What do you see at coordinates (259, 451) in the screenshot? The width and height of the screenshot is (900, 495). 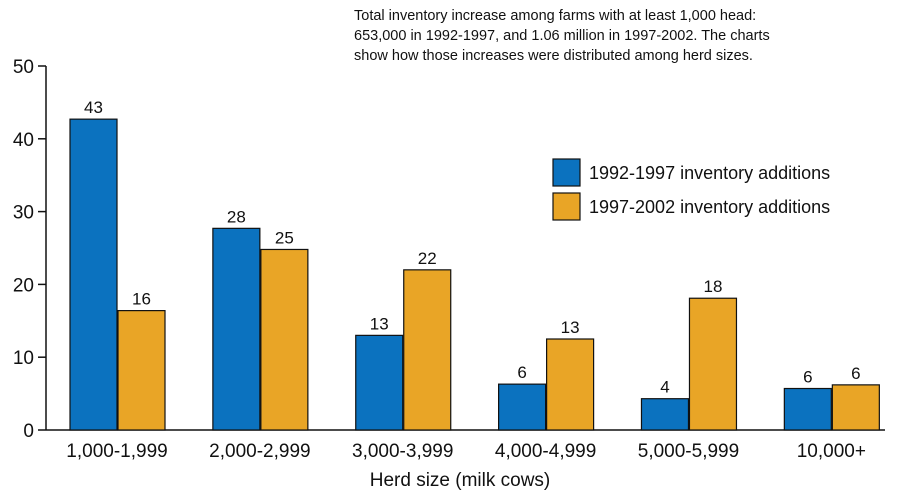 I see `x-tick-label: 2,000-2,999` at bounding box center [259, 451].